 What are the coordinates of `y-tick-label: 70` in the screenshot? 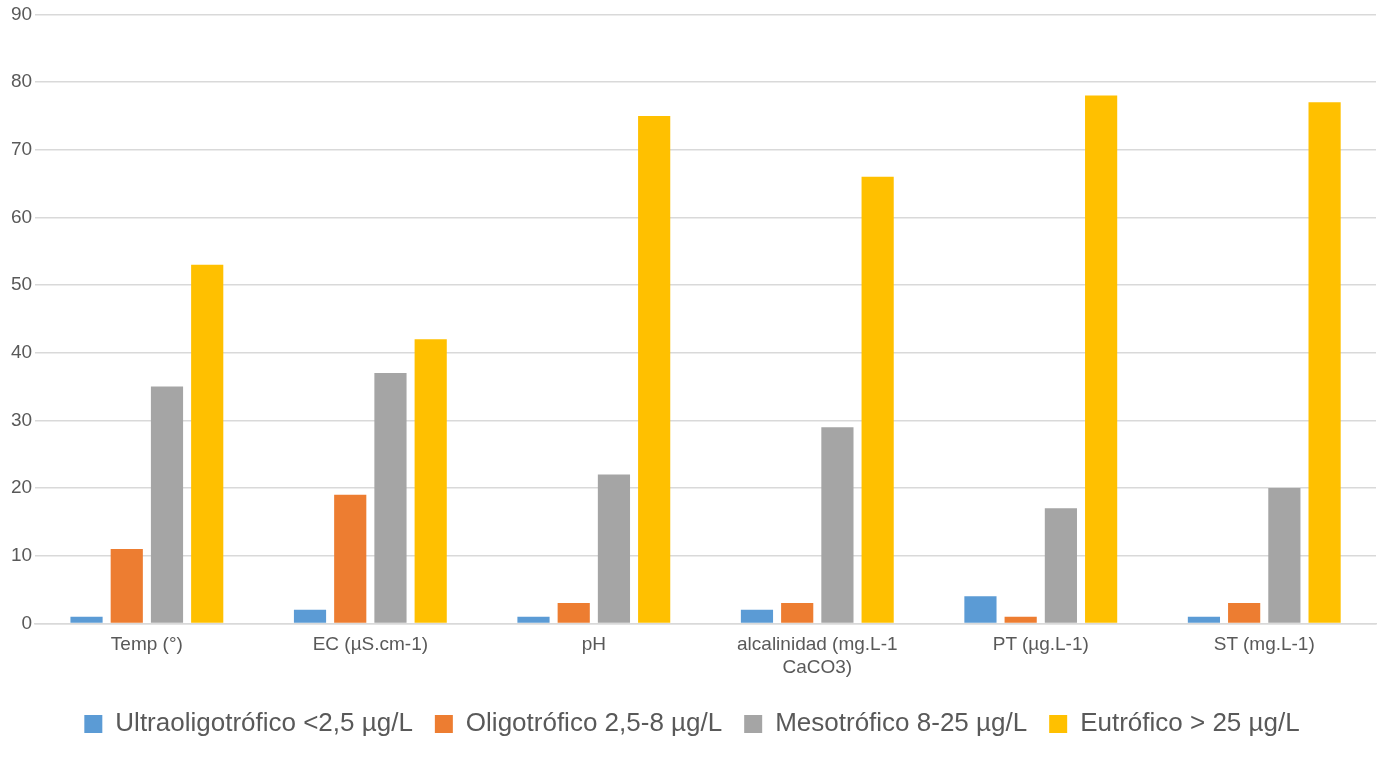 It's located at (21, 148).